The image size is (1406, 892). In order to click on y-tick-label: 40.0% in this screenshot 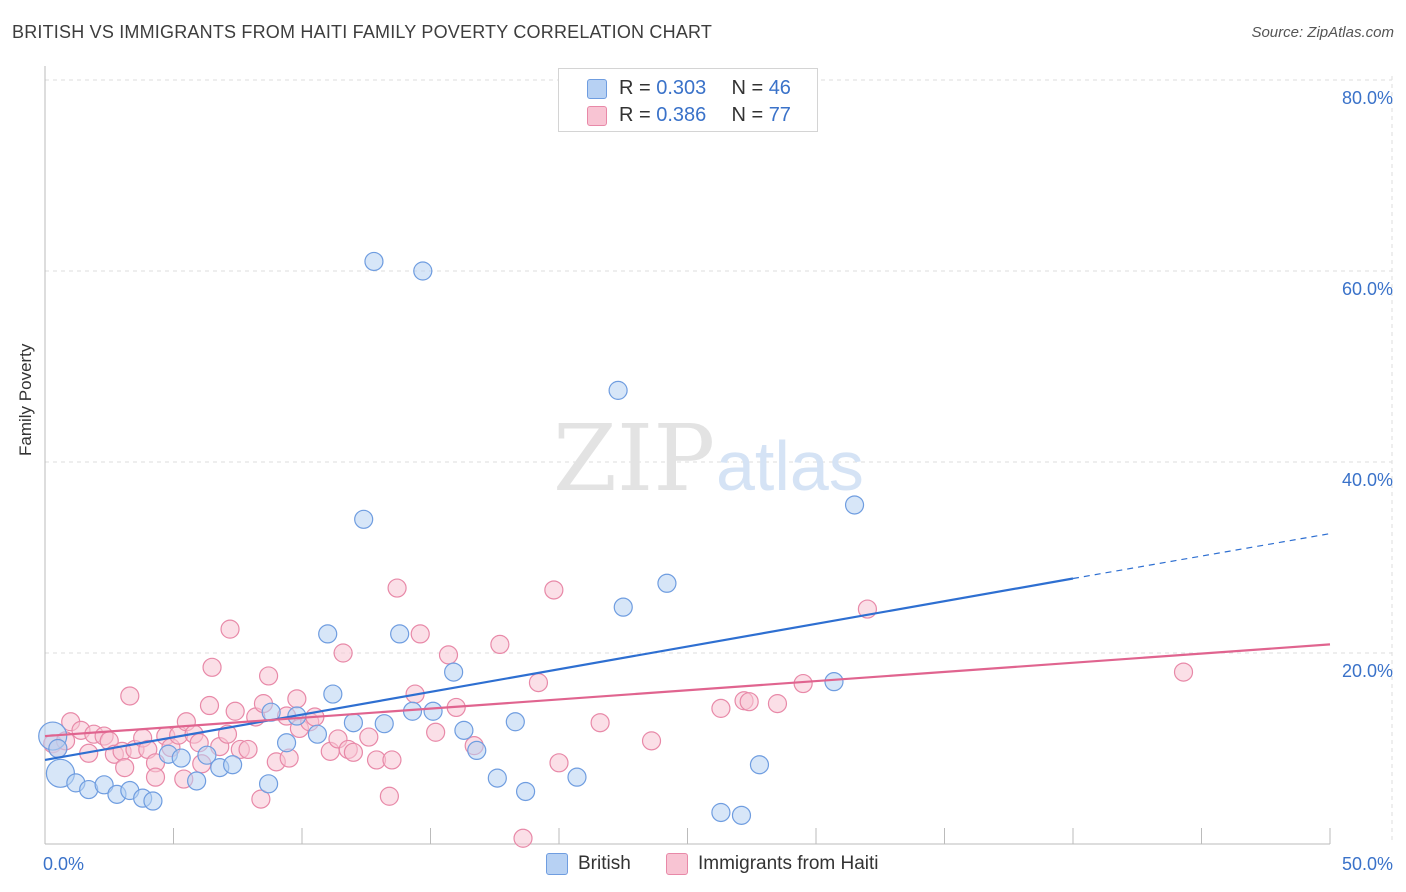, I will do `click(1367, 480)`.